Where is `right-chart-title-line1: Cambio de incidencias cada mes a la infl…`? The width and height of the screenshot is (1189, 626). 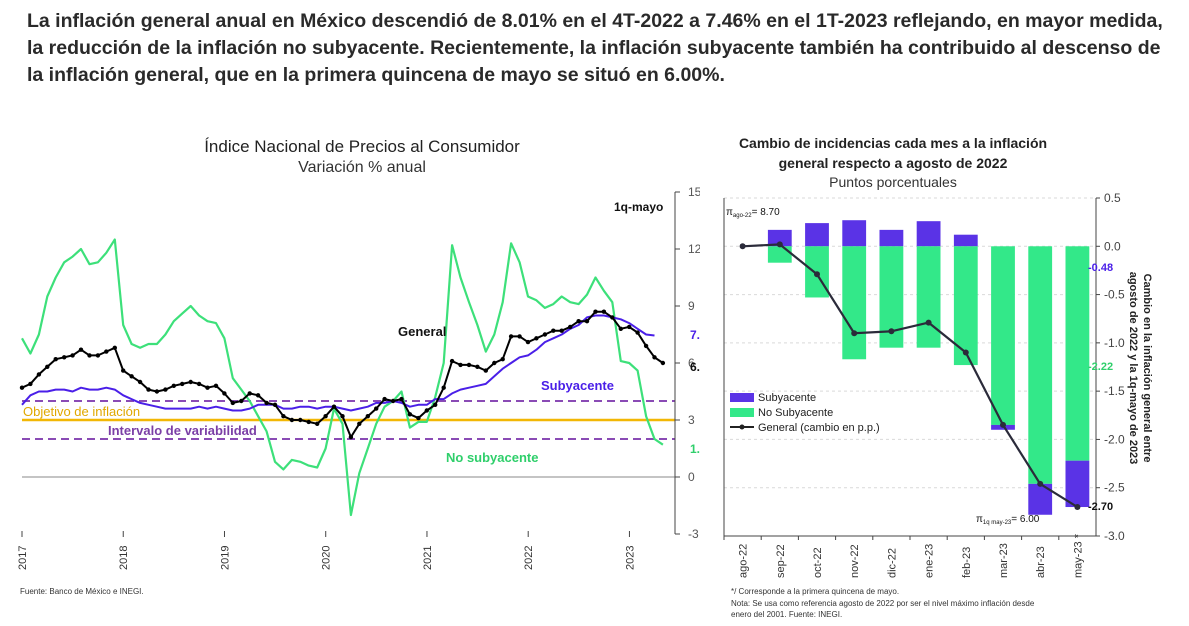 right-chart-title-line1: Cambio de incidencias cada mes a la infl… is located at coordinates (893, 143).